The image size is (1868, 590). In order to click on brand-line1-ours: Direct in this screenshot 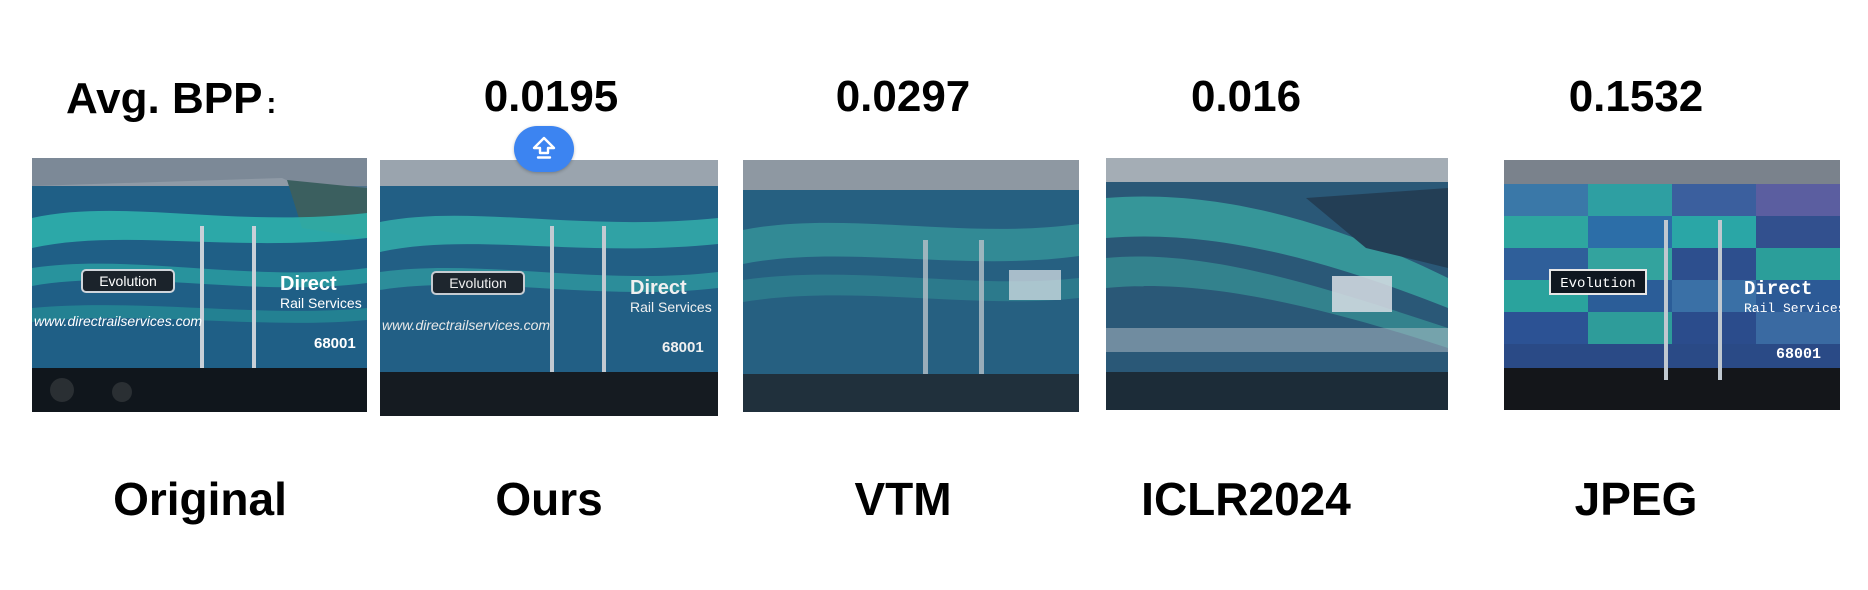, I will do `click(658, 288)`.